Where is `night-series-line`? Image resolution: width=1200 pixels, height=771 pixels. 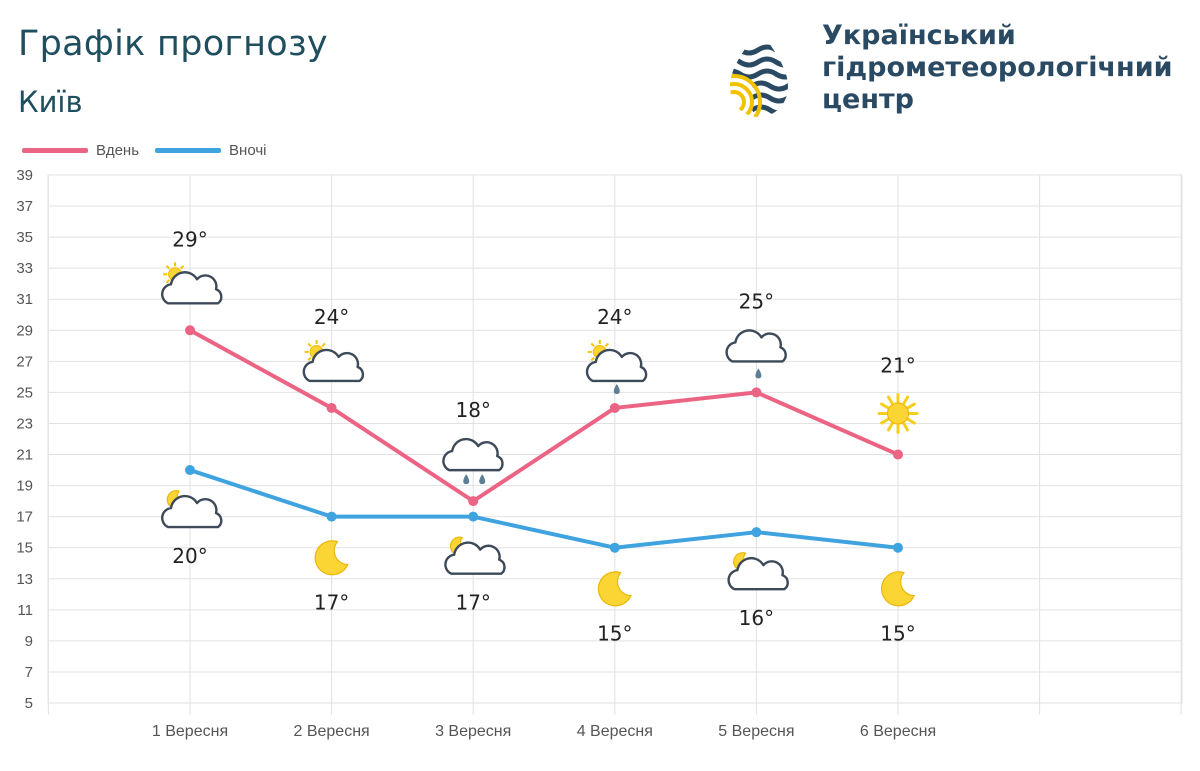 night-series-line is located at coordinates (544, 509).